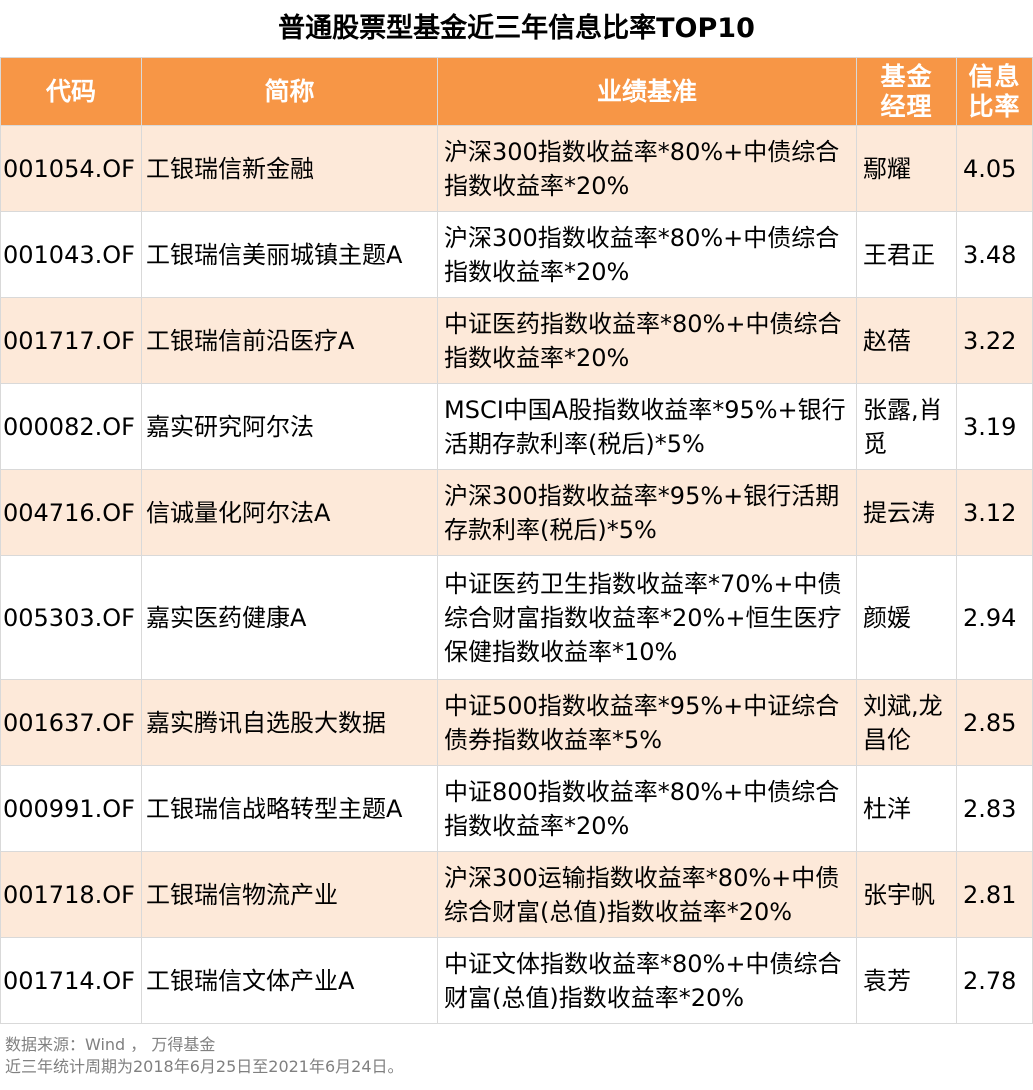  I want to click on fund-code: 000991.OF, so click(71, 808).